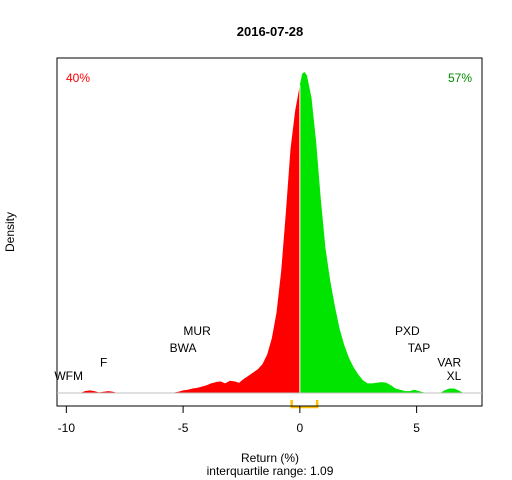 The height and width of the screenshot is (480, 512). Describe the element at coordinates (197, 331) in the screenshot. I see `ticker-label: MUR` at that location.